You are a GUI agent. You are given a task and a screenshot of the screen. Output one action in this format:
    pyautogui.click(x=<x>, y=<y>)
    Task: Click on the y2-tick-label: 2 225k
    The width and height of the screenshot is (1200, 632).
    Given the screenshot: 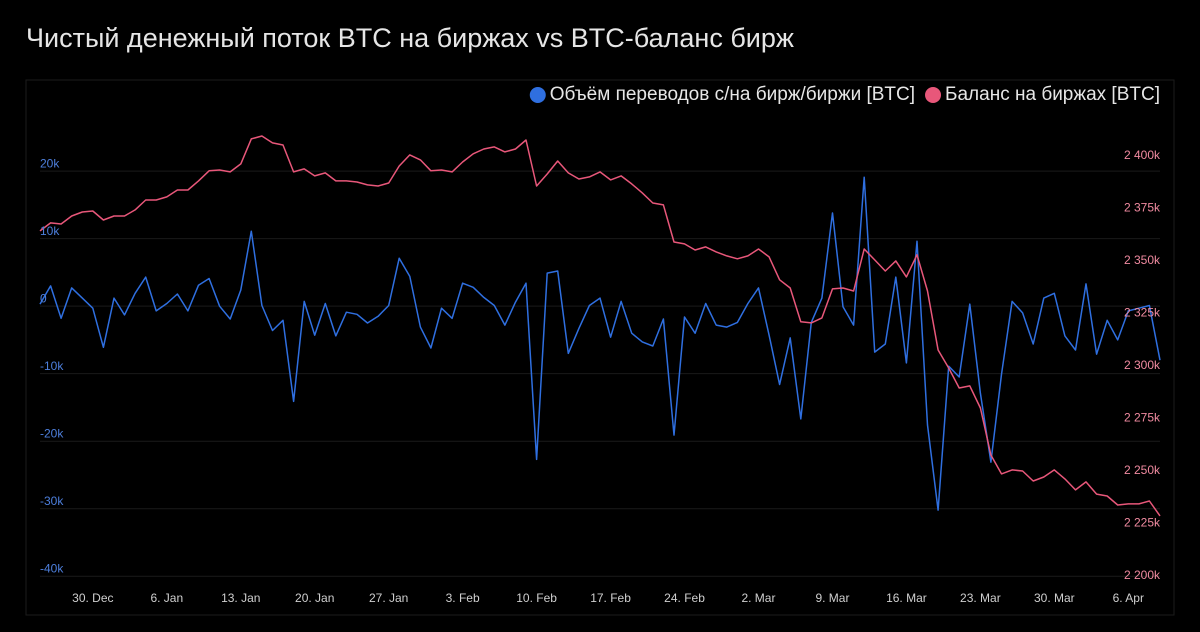 What is the action you would take?
    pyautogui.click(x=1142, y=523)
    